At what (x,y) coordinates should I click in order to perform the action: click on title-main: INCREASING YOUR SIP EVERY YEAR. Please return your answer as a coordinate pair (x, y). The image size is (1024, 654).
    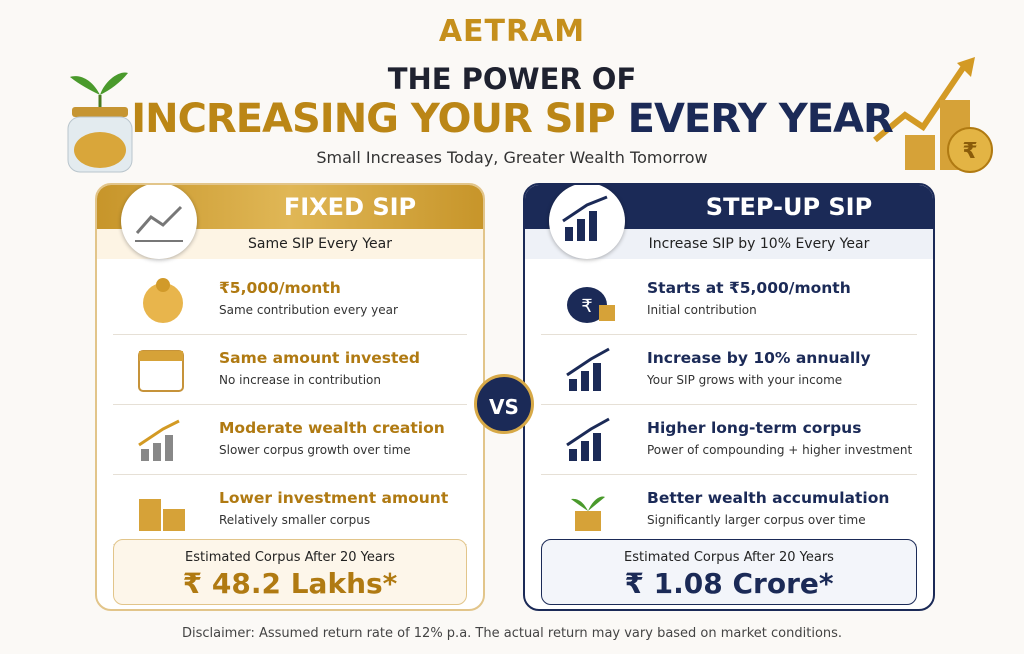
    Looking at the image, I should click on (512, 119).